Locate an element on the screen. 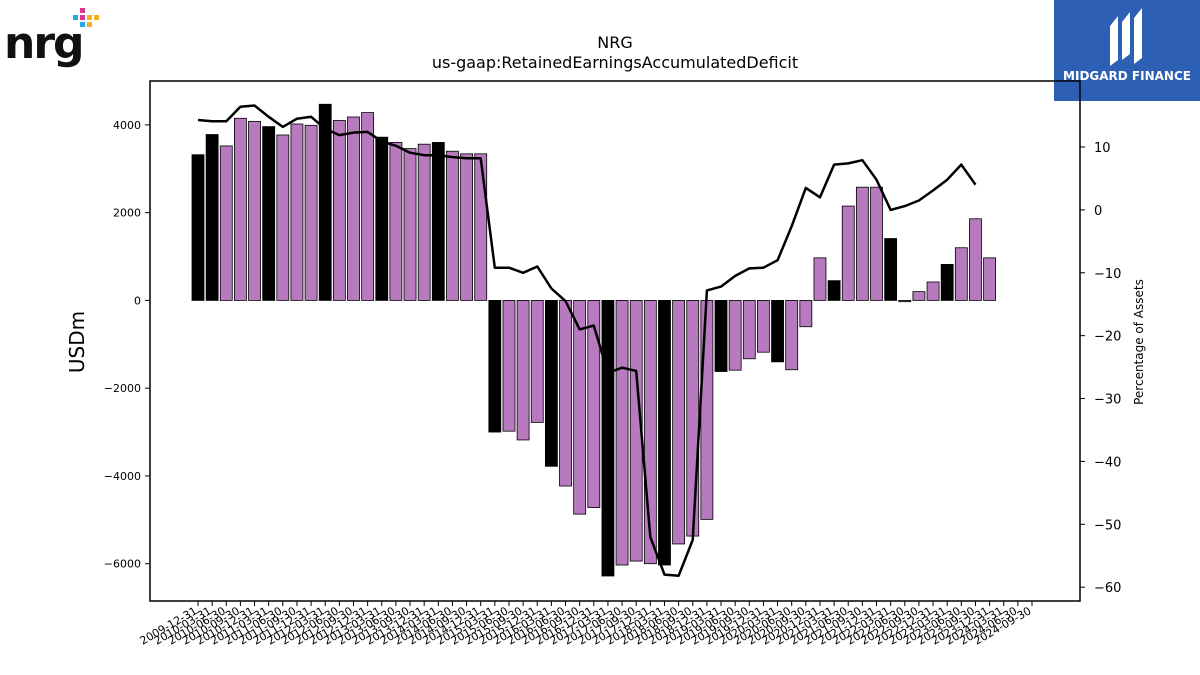 The height and width of the screenshot is (675, 1200). y-tick-label: −2000 is located at coordinates (122, 388).